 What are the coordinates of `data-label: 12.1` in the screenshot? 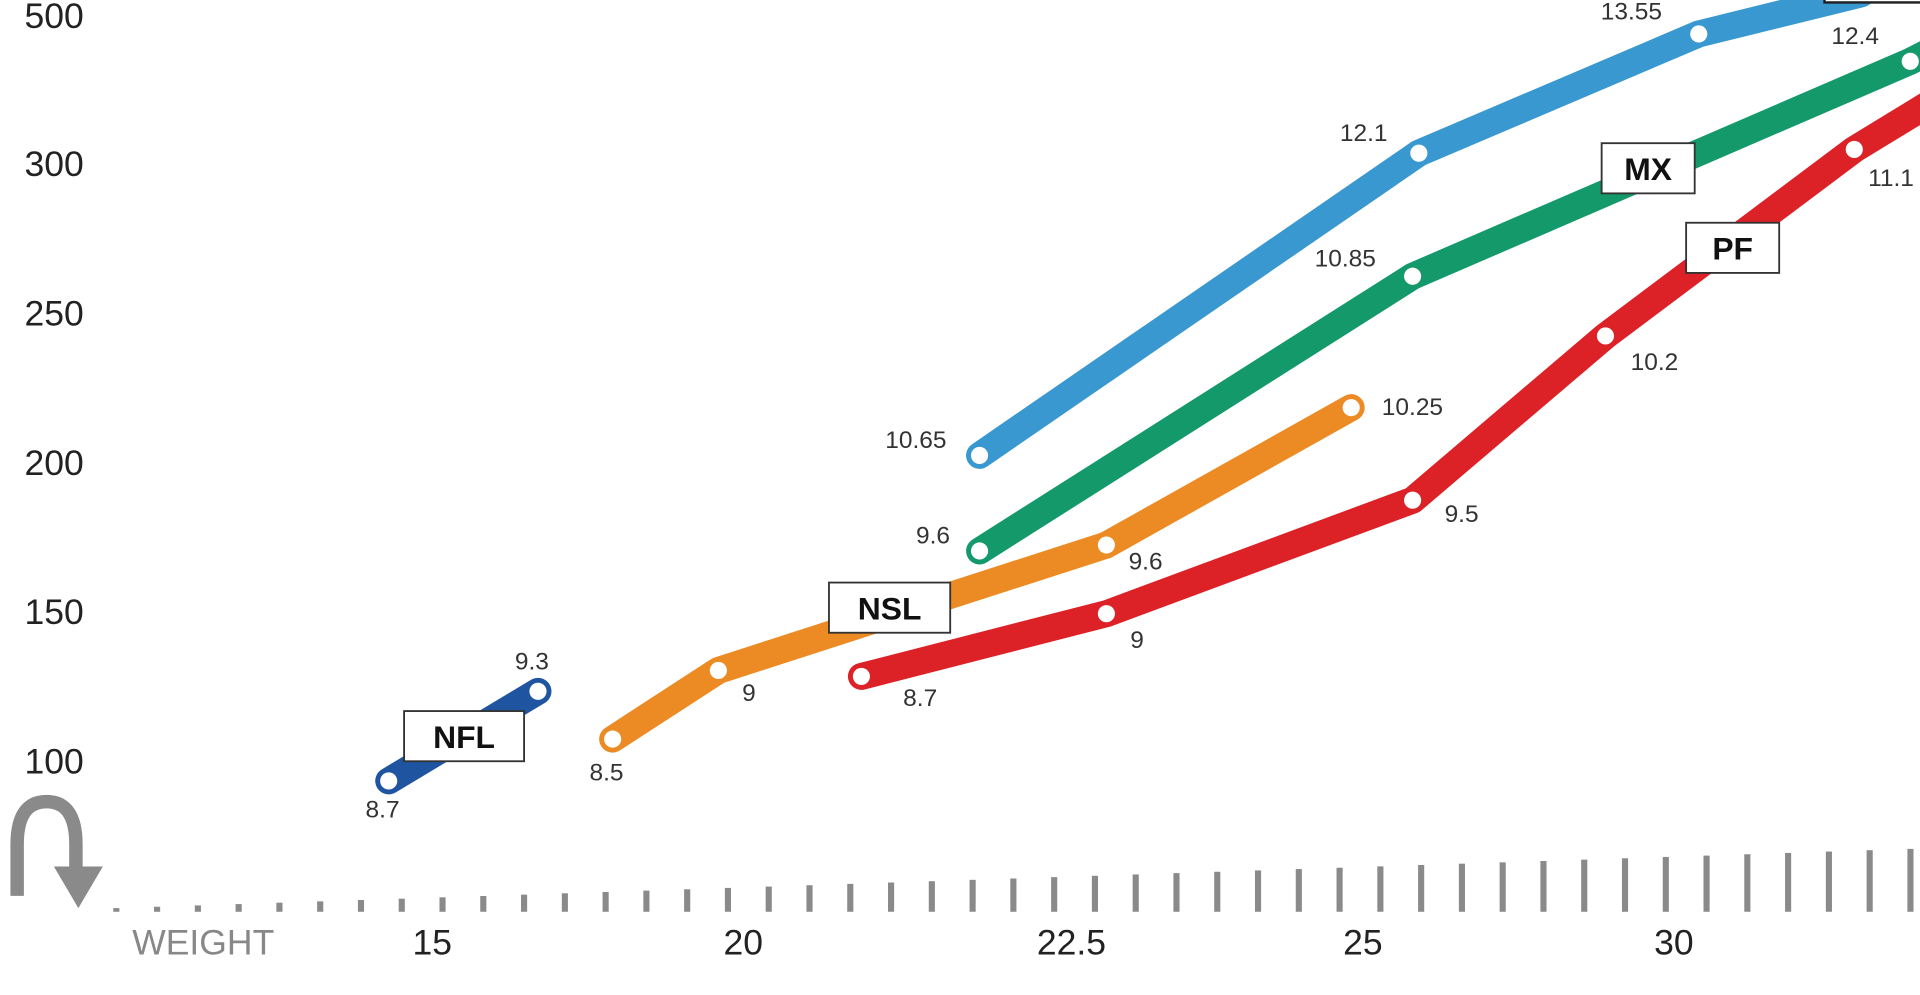 It's located at (1364, 133).